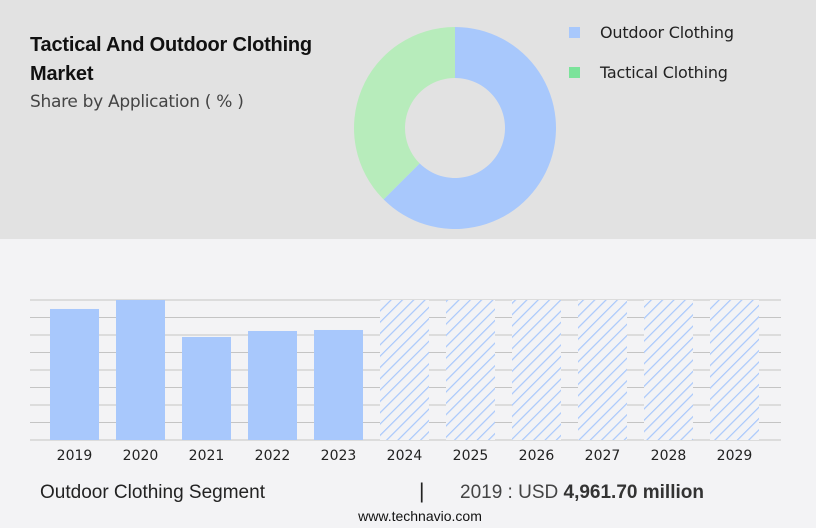 The image size is (816, 528). I want to click on bar-2025, so click(470, 370).